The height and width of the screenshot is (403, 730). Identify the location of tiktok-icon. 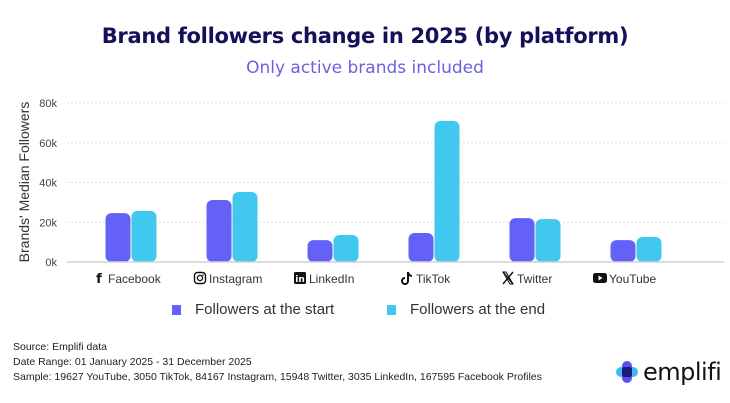
(407, 278).